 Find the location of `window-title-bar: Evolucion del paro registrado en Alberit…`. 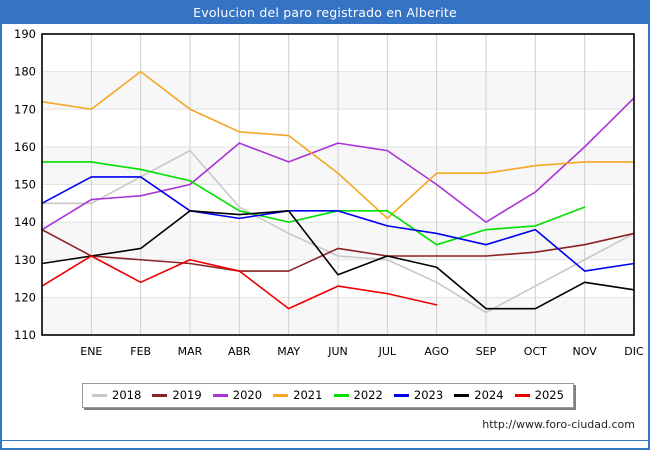

window-title-bar: Evolucion del paro registrado en Alberit… is located at coordinates (325, 13).